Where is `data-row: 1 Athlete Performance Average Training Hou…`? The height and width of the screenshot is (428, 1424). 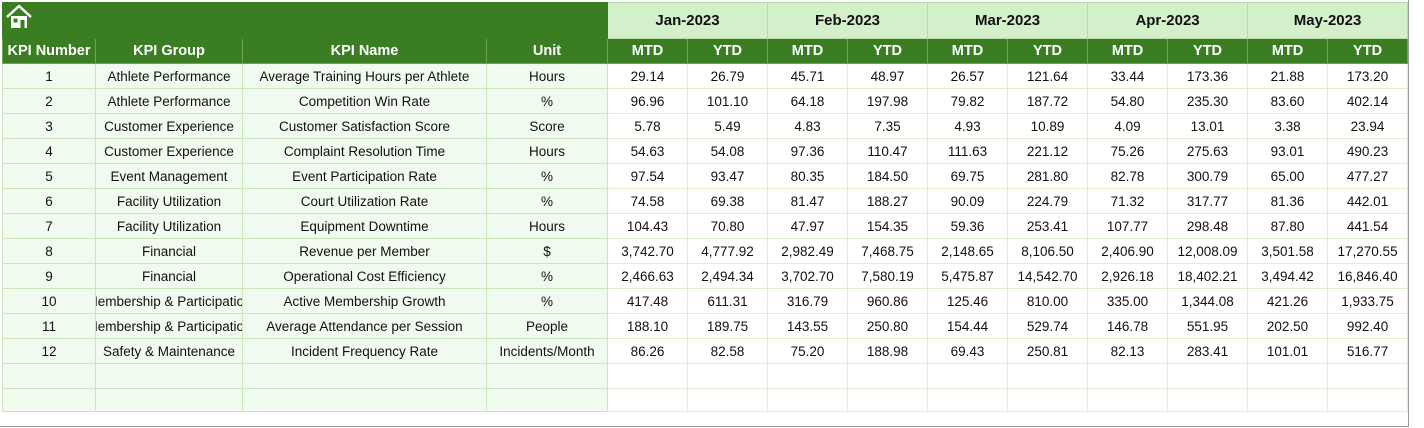
data-row: 1 Athlete Performance Average Training Hou… is located at coordinates (705, 76).